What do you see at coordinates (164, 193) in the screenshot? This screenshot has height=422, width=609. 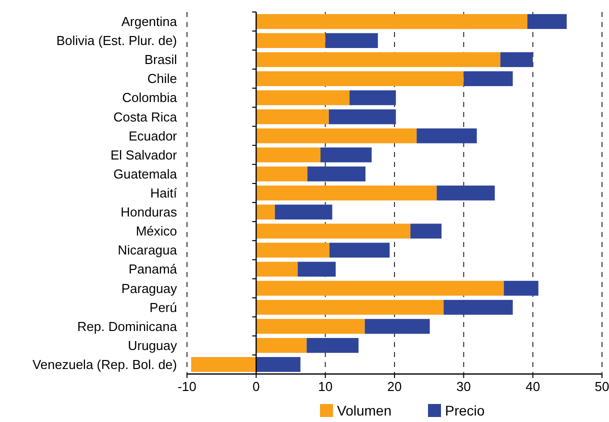 I see `y-tick-label: Haití` at bounding box center [164, 193].